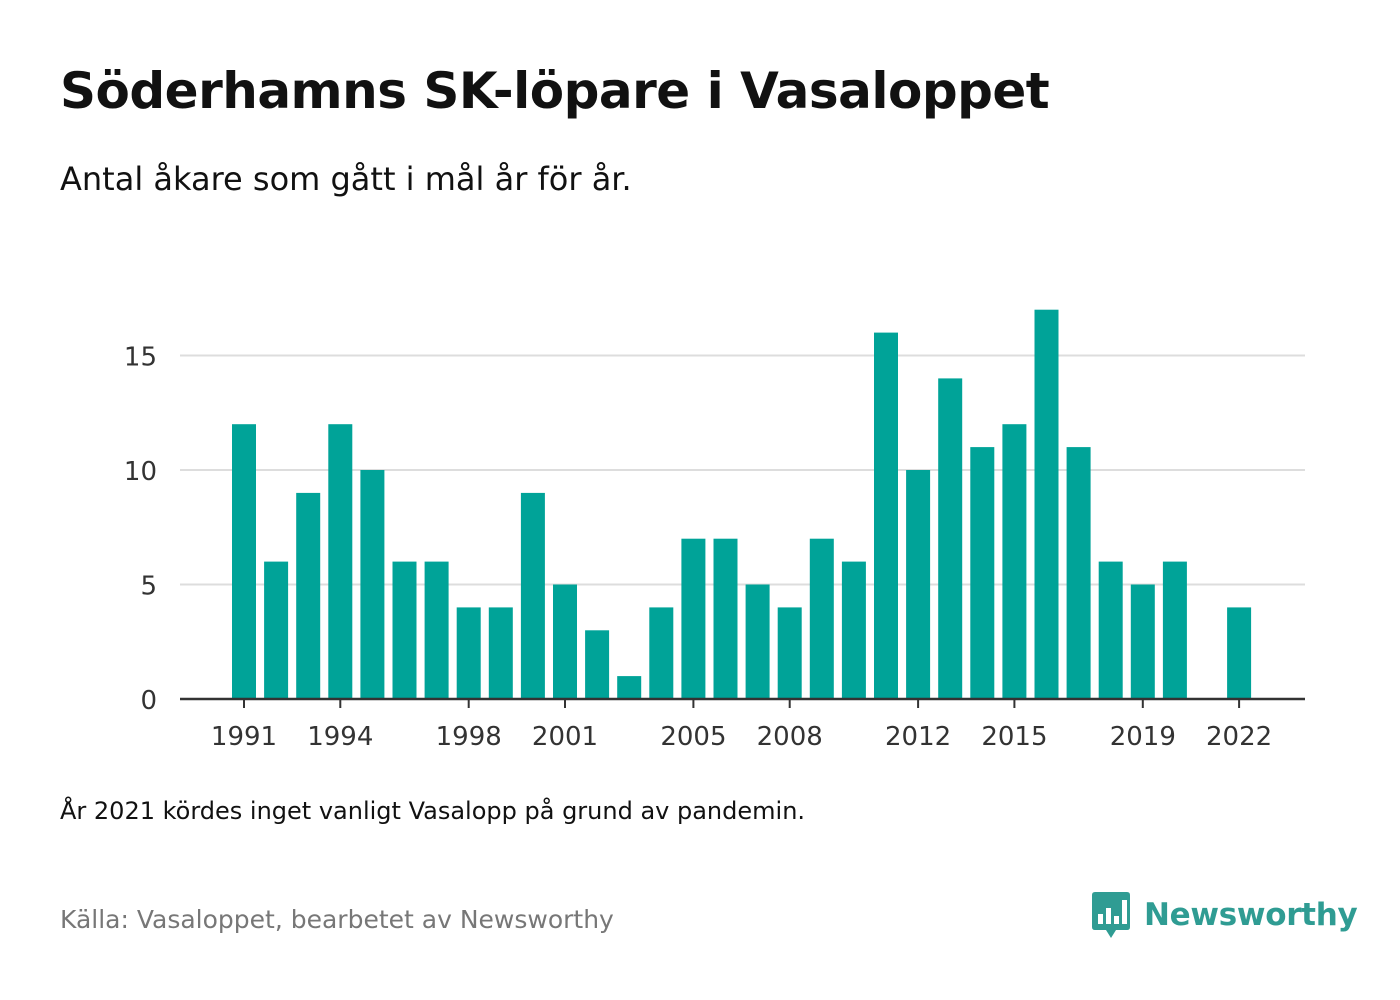 The width and height of the screenshot is (1400, 1000). I want to click on bar-1993, so click(308, 595).